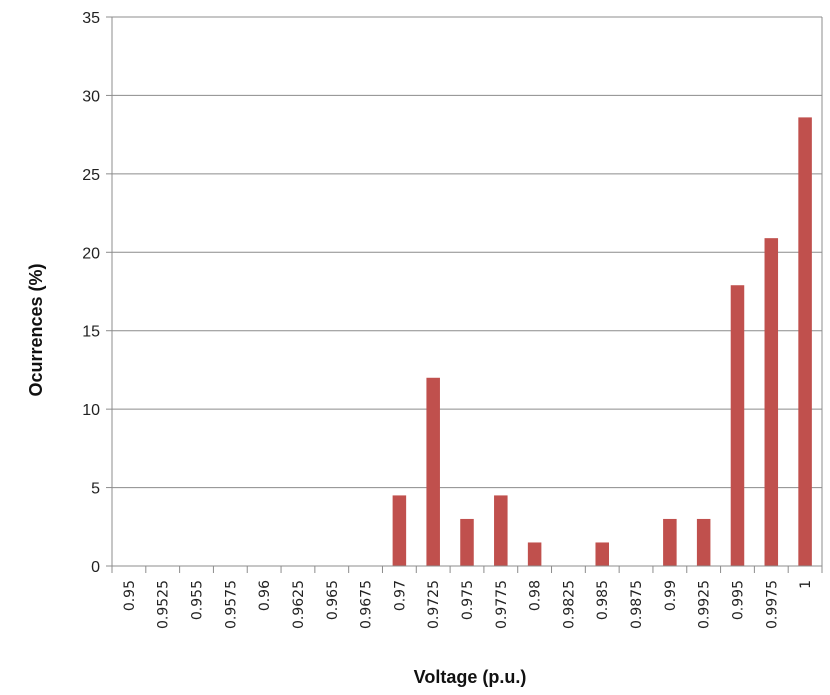  What do you see at coordinates (299, 604) in the screenshot?
I see `x-tick-label: 0.9625` at bounding box center [299, 604].